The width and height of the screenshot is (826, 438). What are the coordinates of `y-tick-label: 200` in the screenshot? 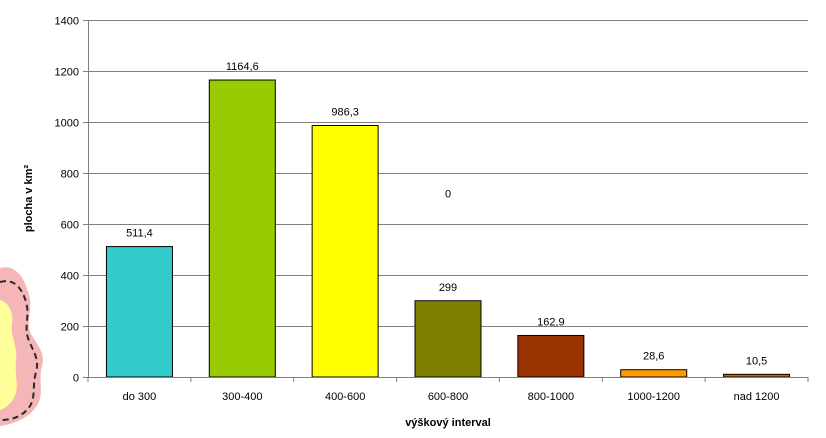 It's located at (70, 328).